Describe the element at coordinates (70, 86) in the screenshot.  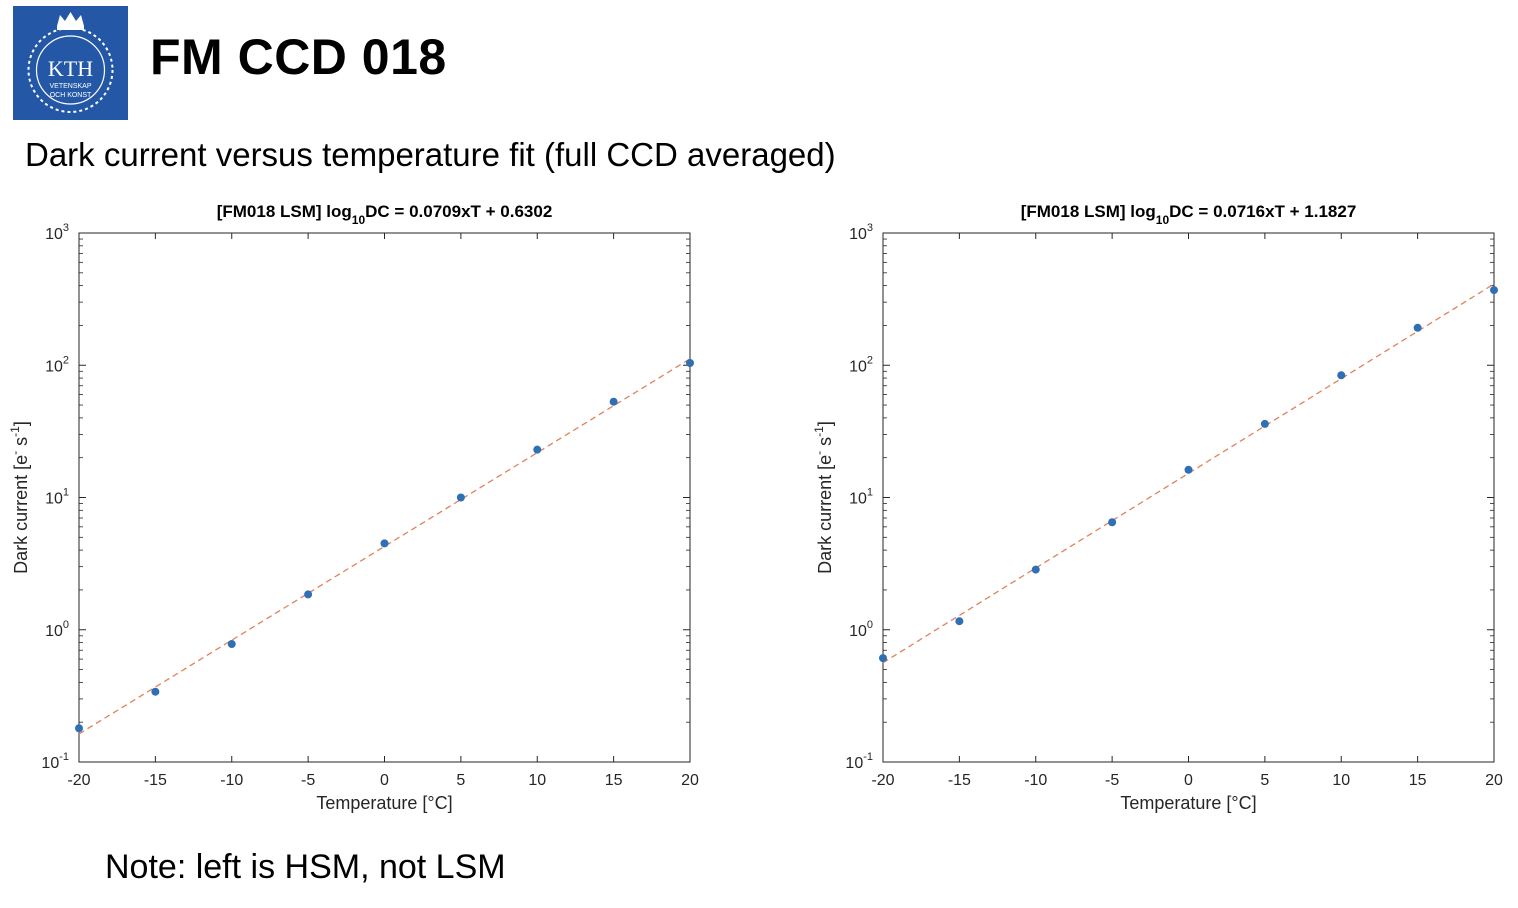
I see `kth-logo-line1: VETENSKAP` at that location.